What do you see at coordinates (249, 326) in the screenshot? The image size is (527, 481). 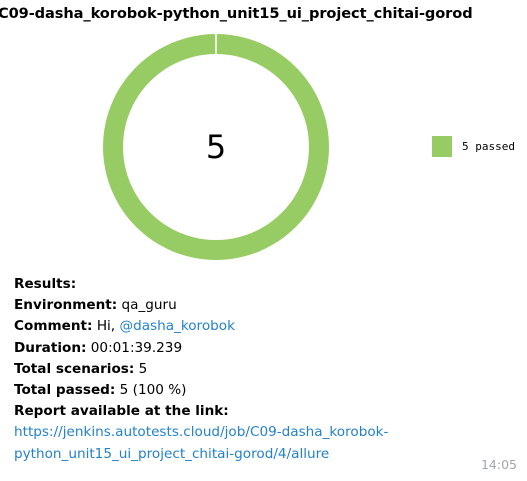 I see `comment-row: Comment: Hi, @dasha_korobok` at bounding box center [249, 326].